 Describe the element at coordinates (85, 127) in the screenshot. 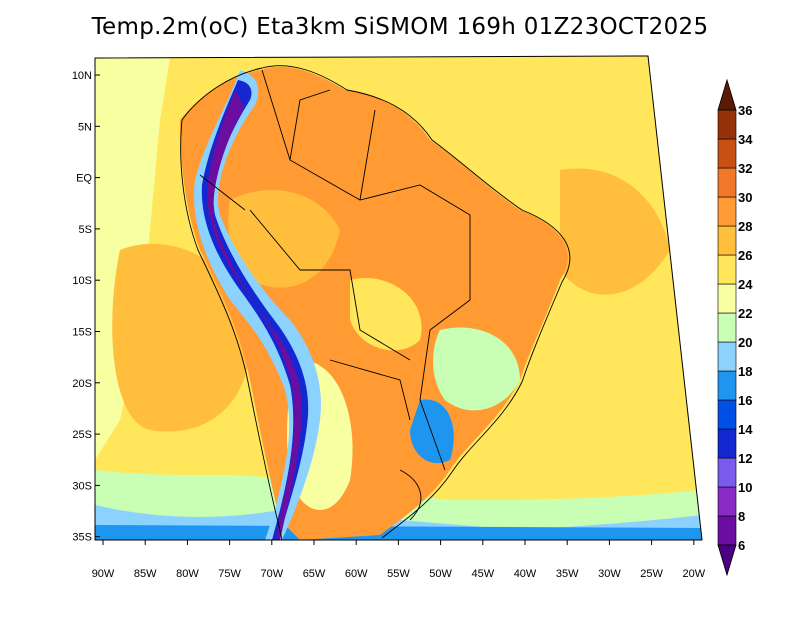

I see `lat-tick-label: 5N` at that location.